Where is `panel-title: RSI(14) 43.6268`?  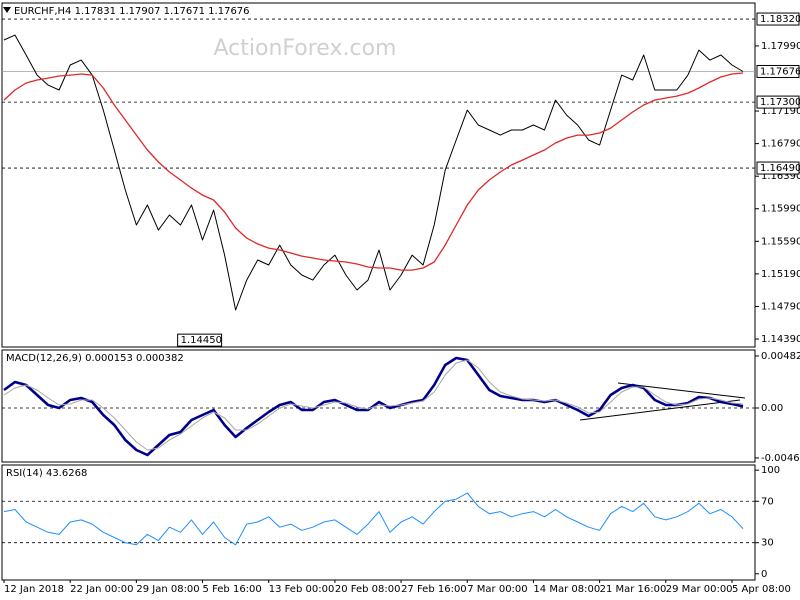 panel-title: RSI(14) 43.6268 is located at coordinates (46, 473).